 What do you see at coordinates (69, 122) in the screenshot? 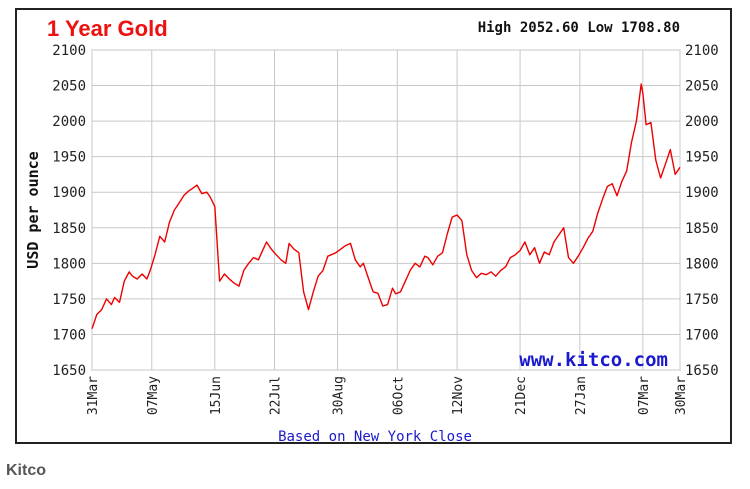
I see `y-tick-left-label: 2000` at bounding box center [69, 122].